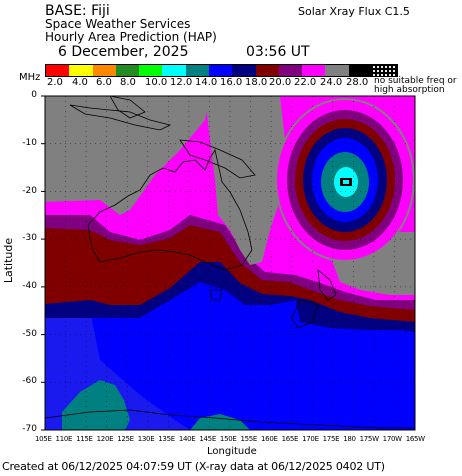 This screenshot has height=476, width=462. What do you see at coordinates (349, 439) in the screenshot?
I see `xtick-label: 180` at bounding box center [349, 439].